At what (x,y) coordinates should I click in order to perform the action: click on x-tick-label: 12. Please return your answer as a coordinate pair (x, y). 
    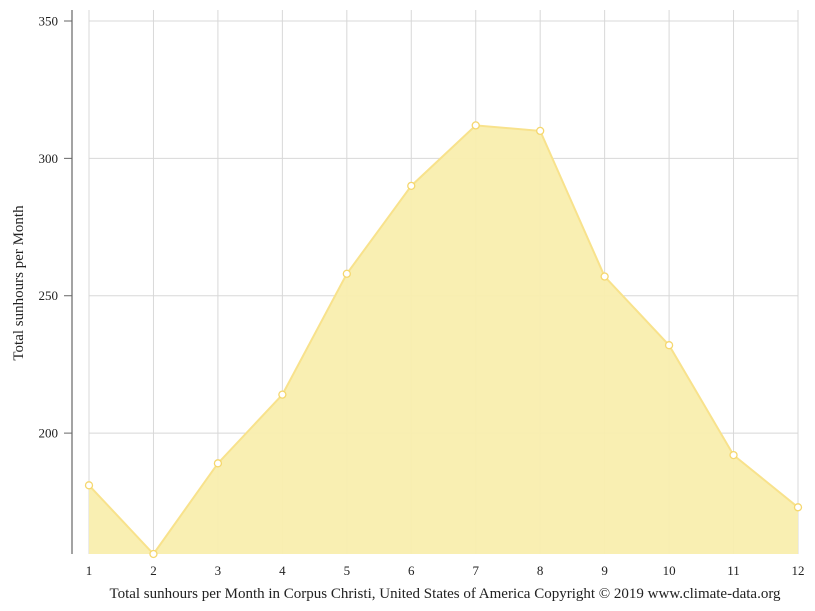
    Looking at the image, I should click on (798, 570).